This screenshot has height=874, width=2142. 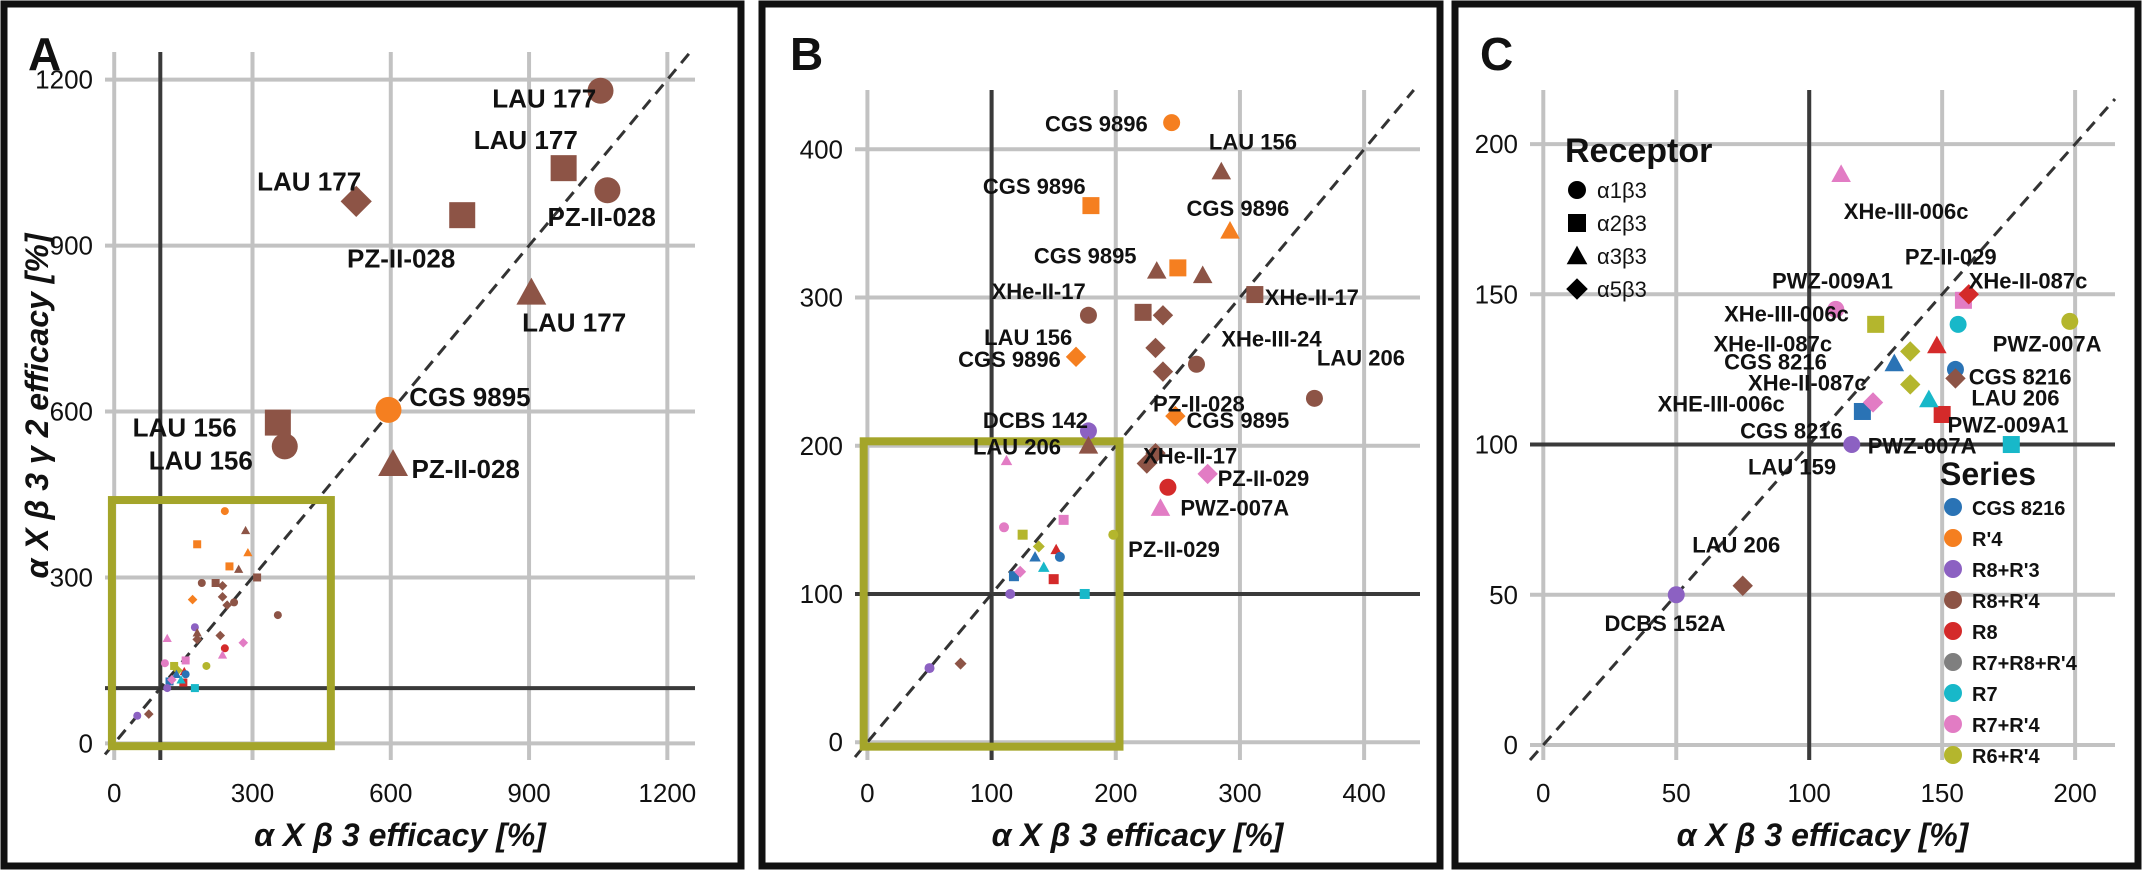 What do you see at coordinates (252, 793) in the screenshot?
I see `x-tick-label: 300` at bounding box center [252, 793].